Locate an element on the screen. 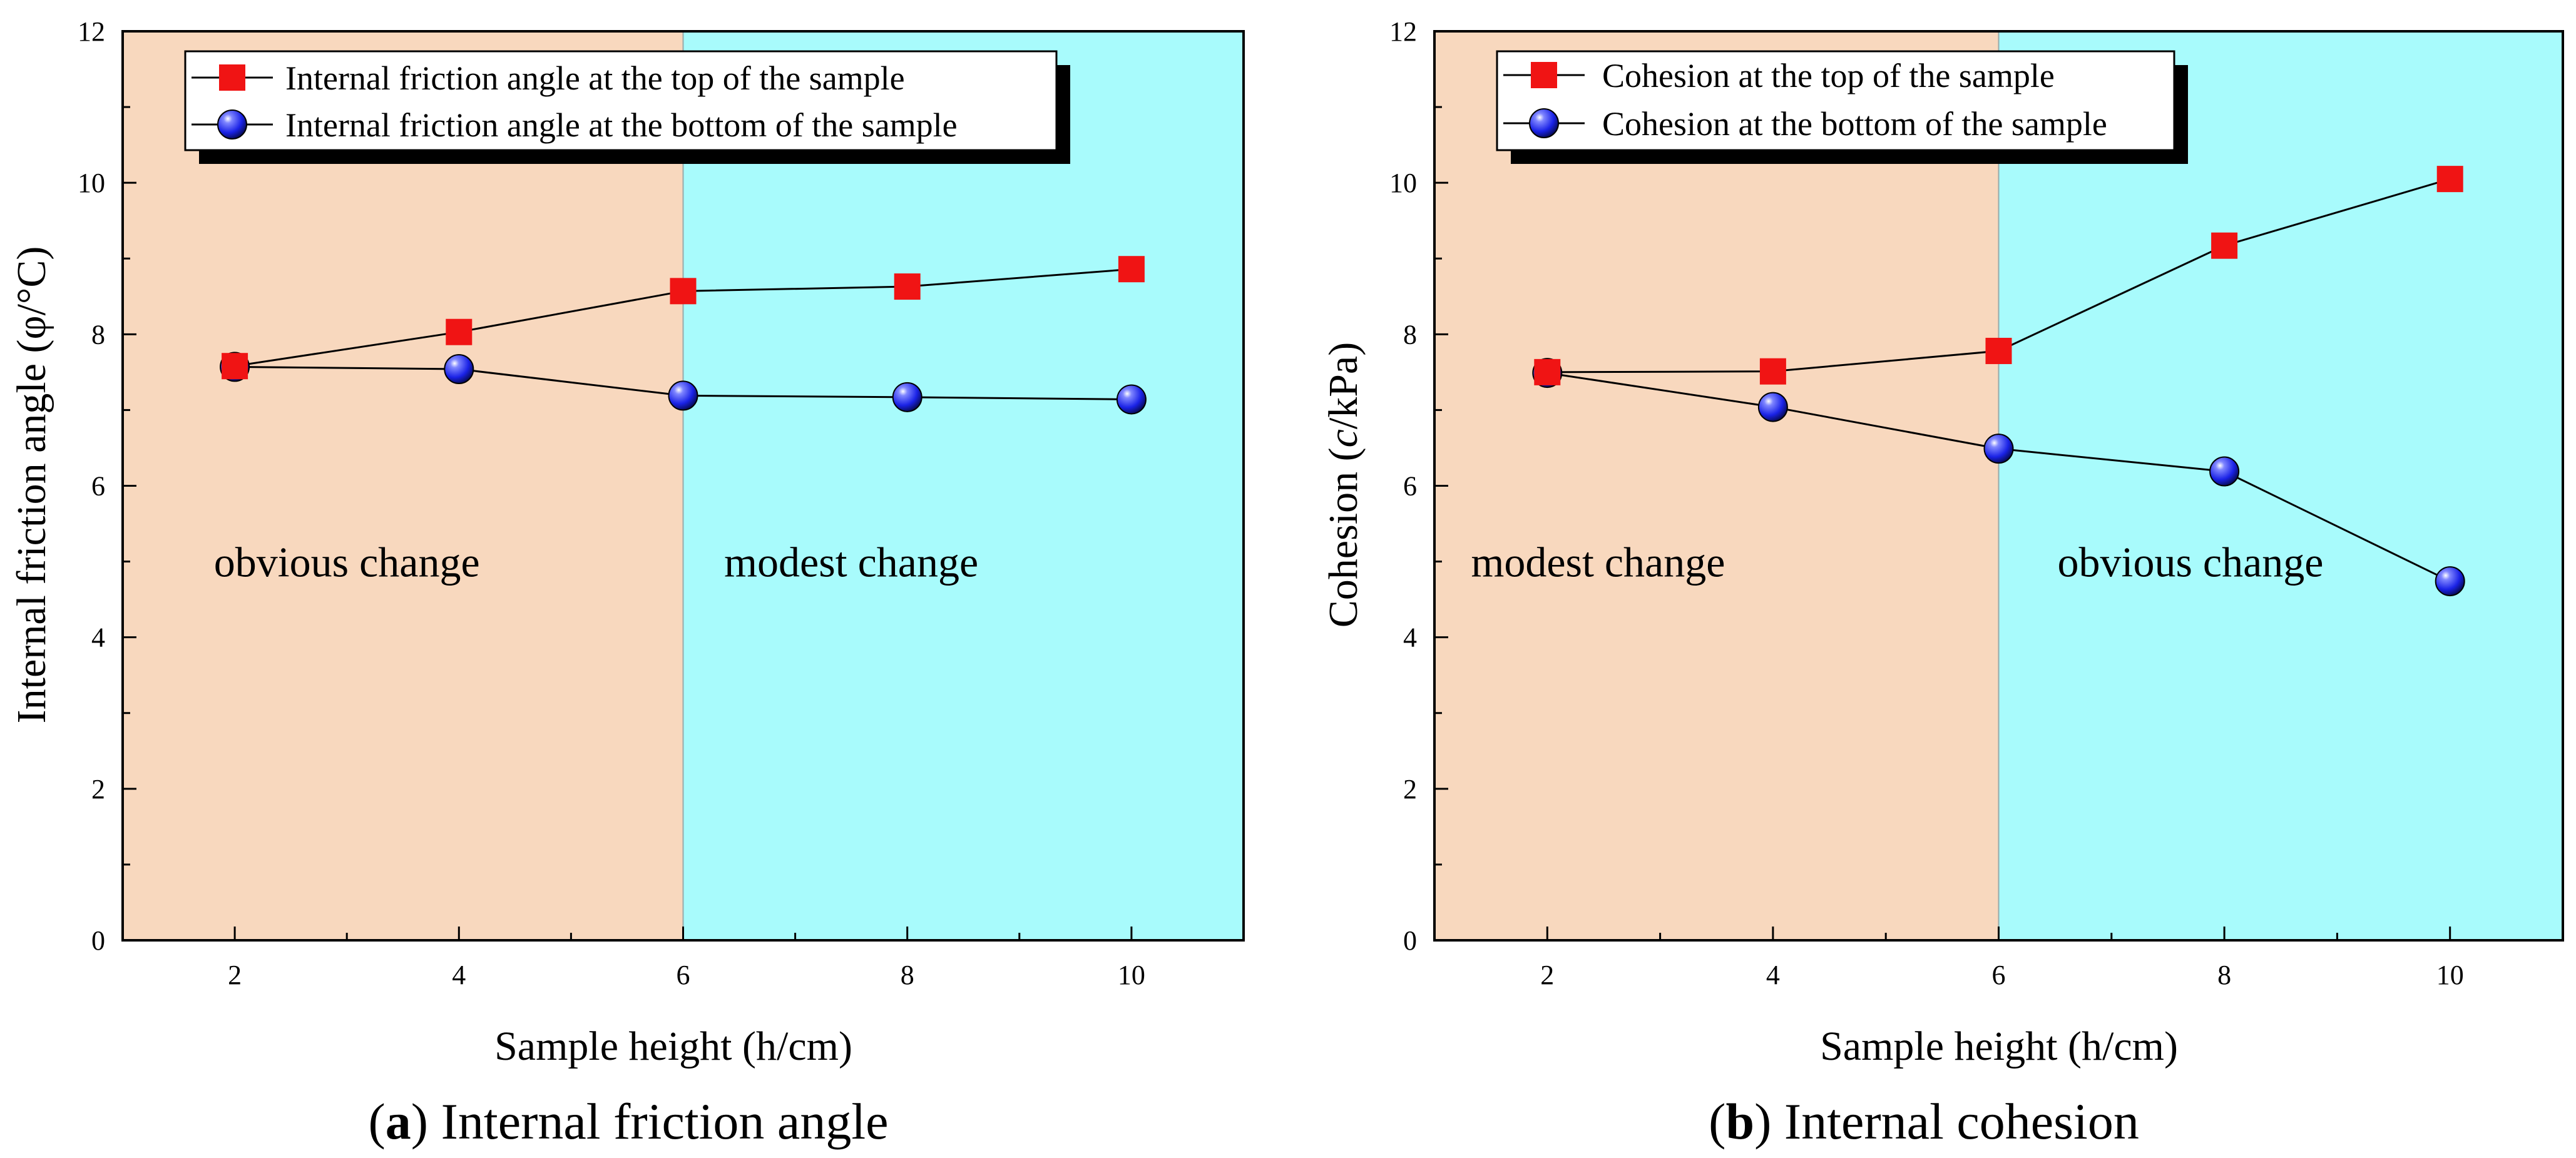  panel-b-region-label-left: modest change is located at coordinates (1598, 562).